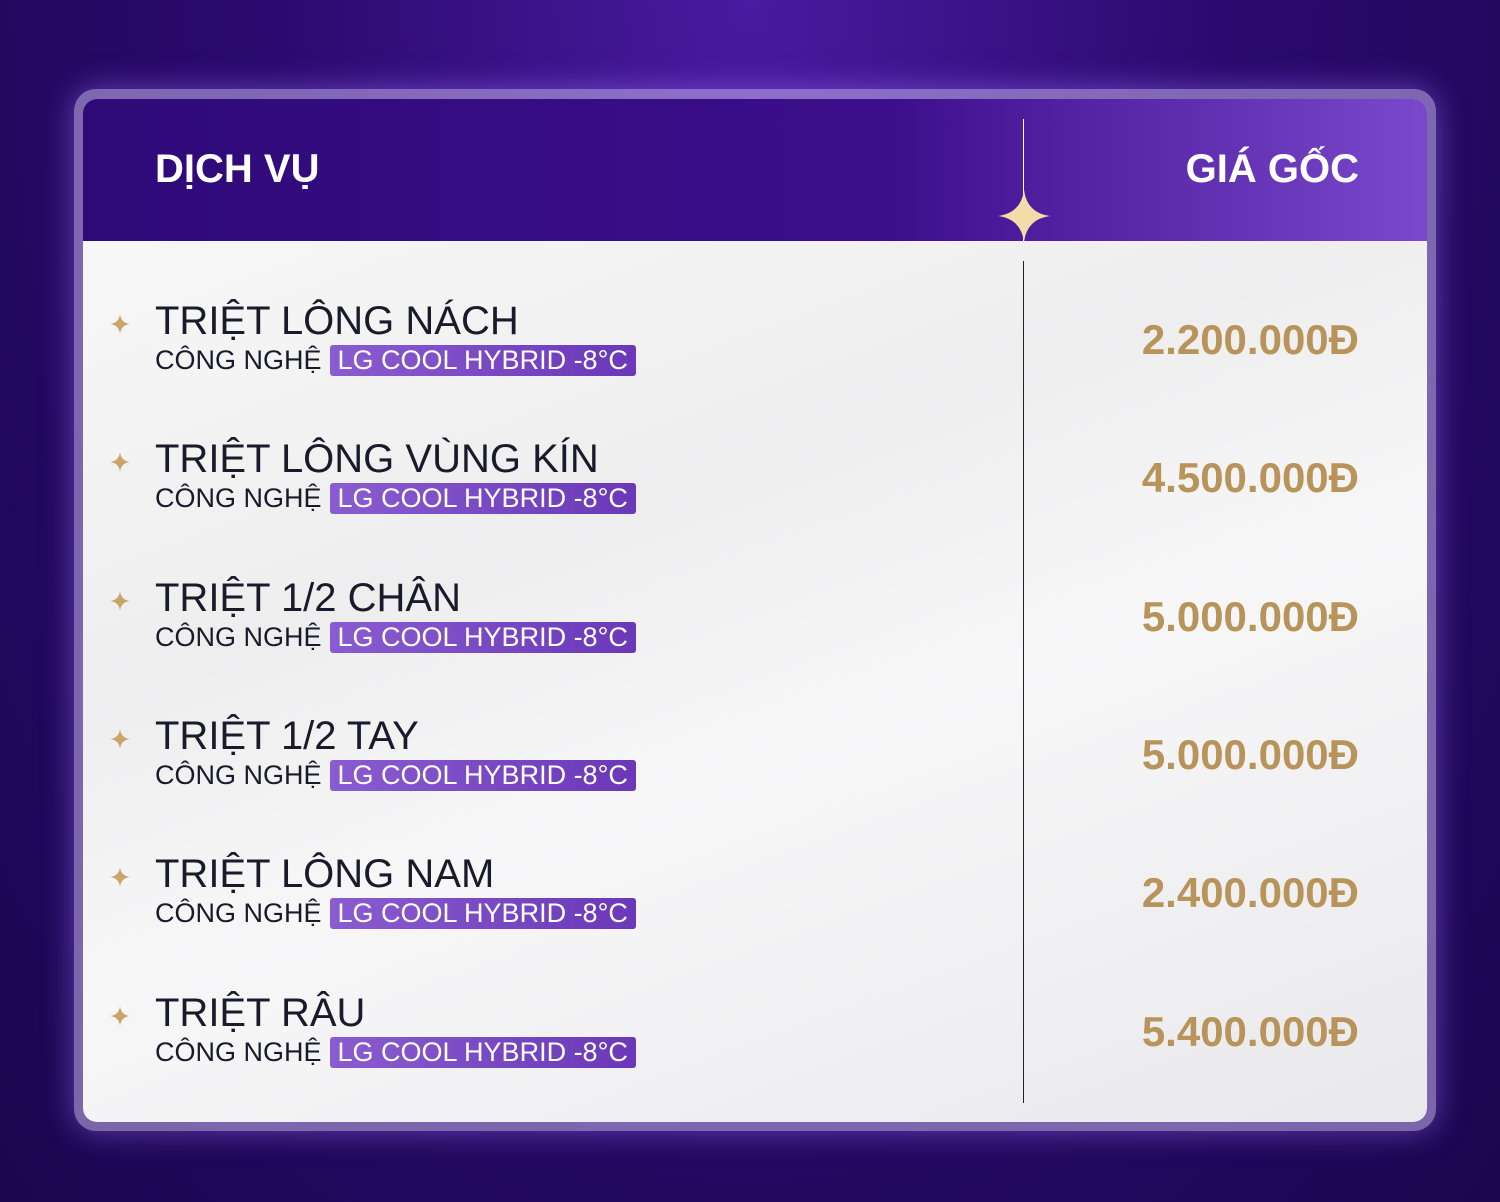  What do you see at coordinates (287, 735) in the screenshot?
I see `service-name: TRIỆT 1/2 TAY` at bounding box center [287, 735].